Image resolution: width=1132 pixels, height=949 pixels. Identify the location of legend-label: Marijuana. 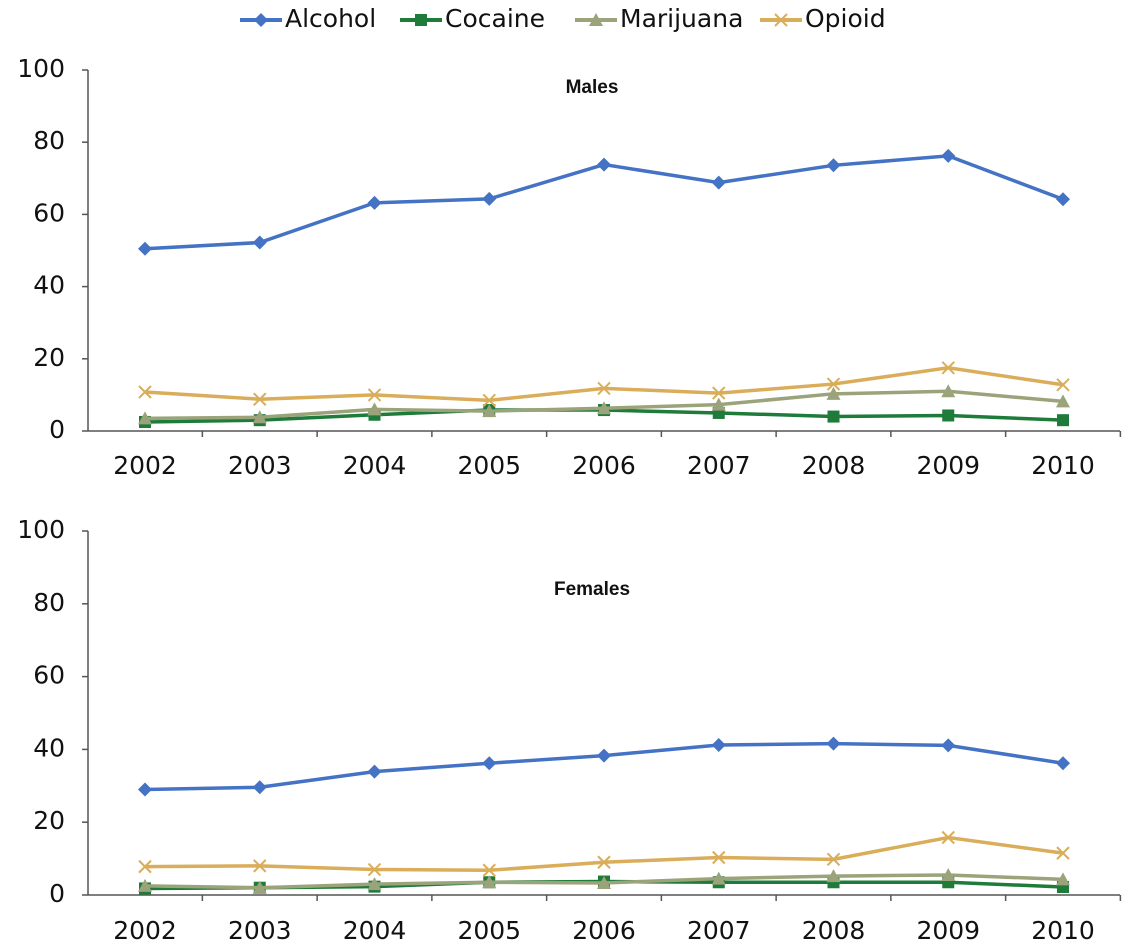
(681, 18).